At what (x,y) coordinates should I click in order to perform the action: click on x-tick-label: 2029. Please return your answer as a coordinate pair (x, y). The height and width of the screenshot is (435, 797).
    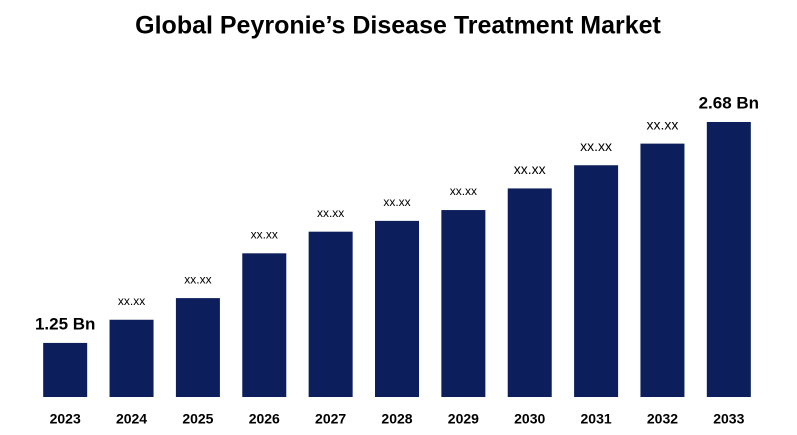
    Looking at the image, I should click on (463, 419).